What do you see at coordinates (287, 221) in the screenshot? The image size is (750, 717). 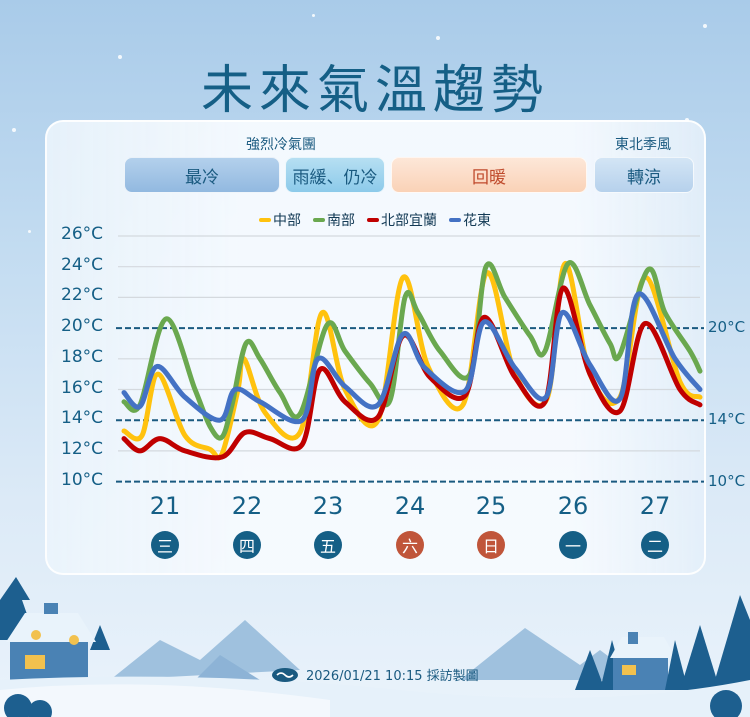 I see `legend-label: 中部` at bounding box center [287, 221].